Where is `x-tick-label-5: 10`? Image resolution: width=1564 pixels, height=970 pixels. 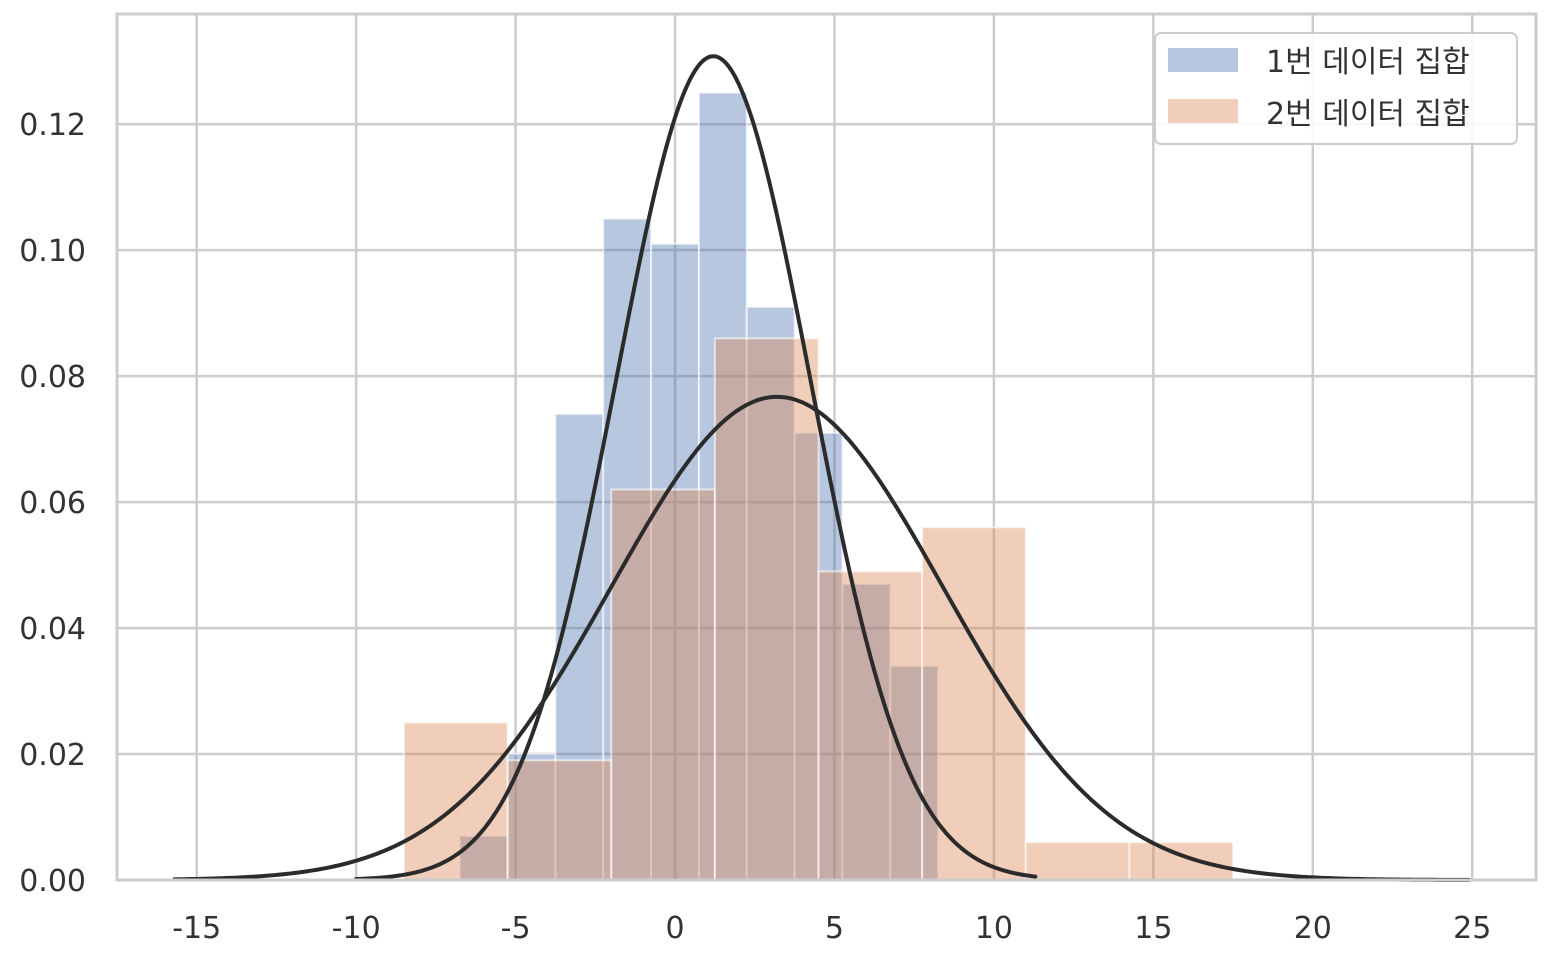
x-tick-label-5: 10 is located at coordinates (994, 928).